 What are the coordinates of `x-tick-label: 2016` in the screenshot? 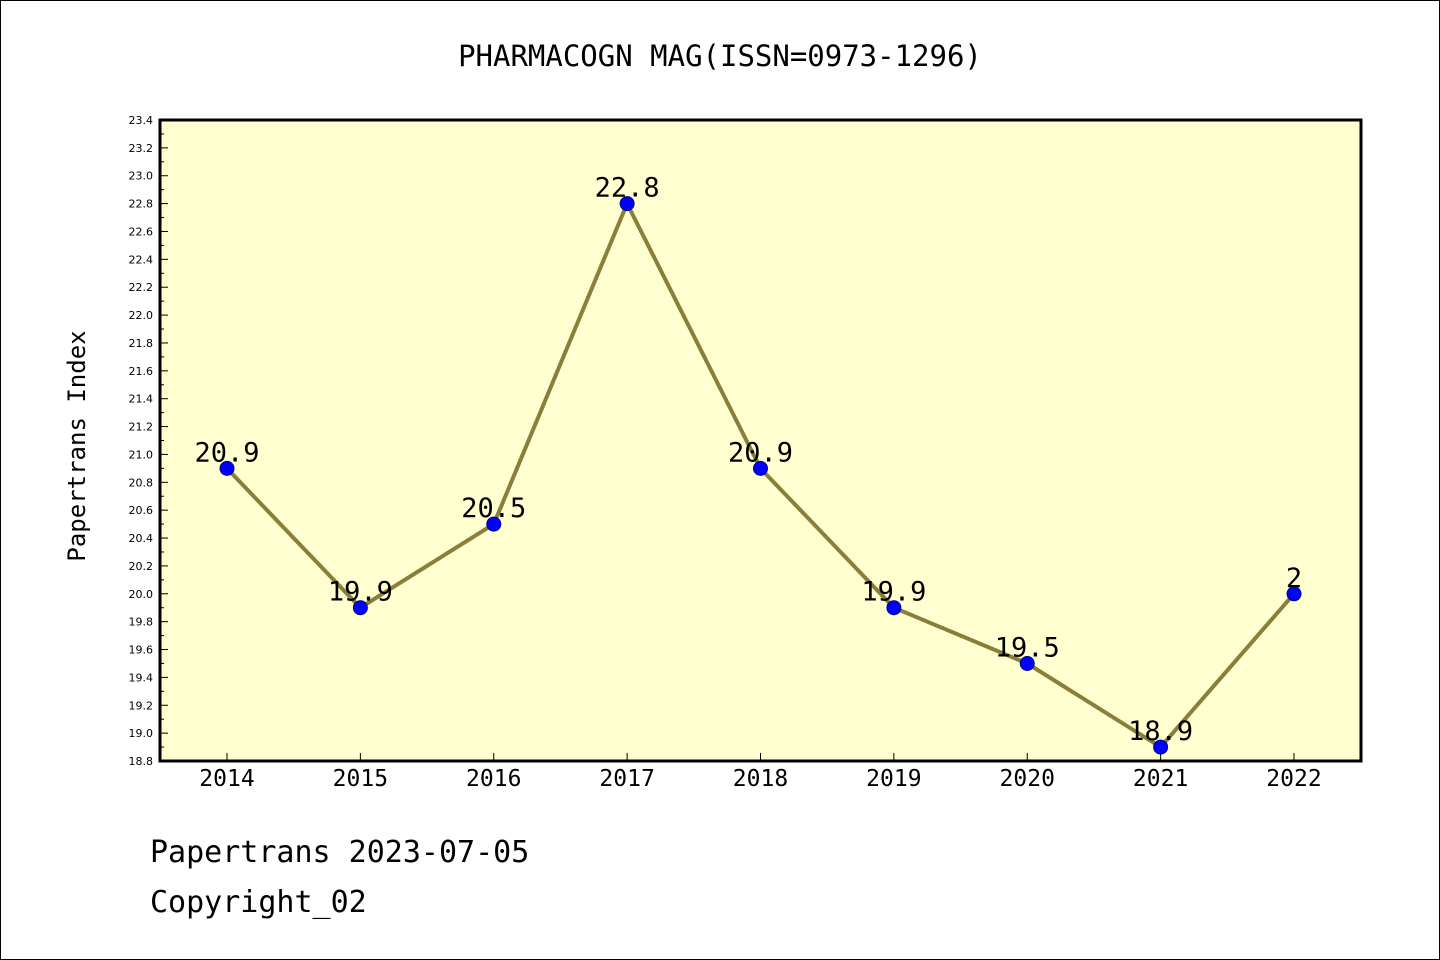 It's located at (493, 779).